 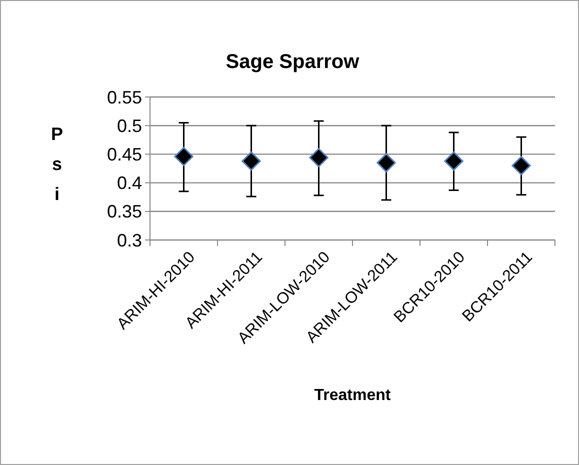 I want to click on y-tick-label: 0.4, so click(x=129, y=183).